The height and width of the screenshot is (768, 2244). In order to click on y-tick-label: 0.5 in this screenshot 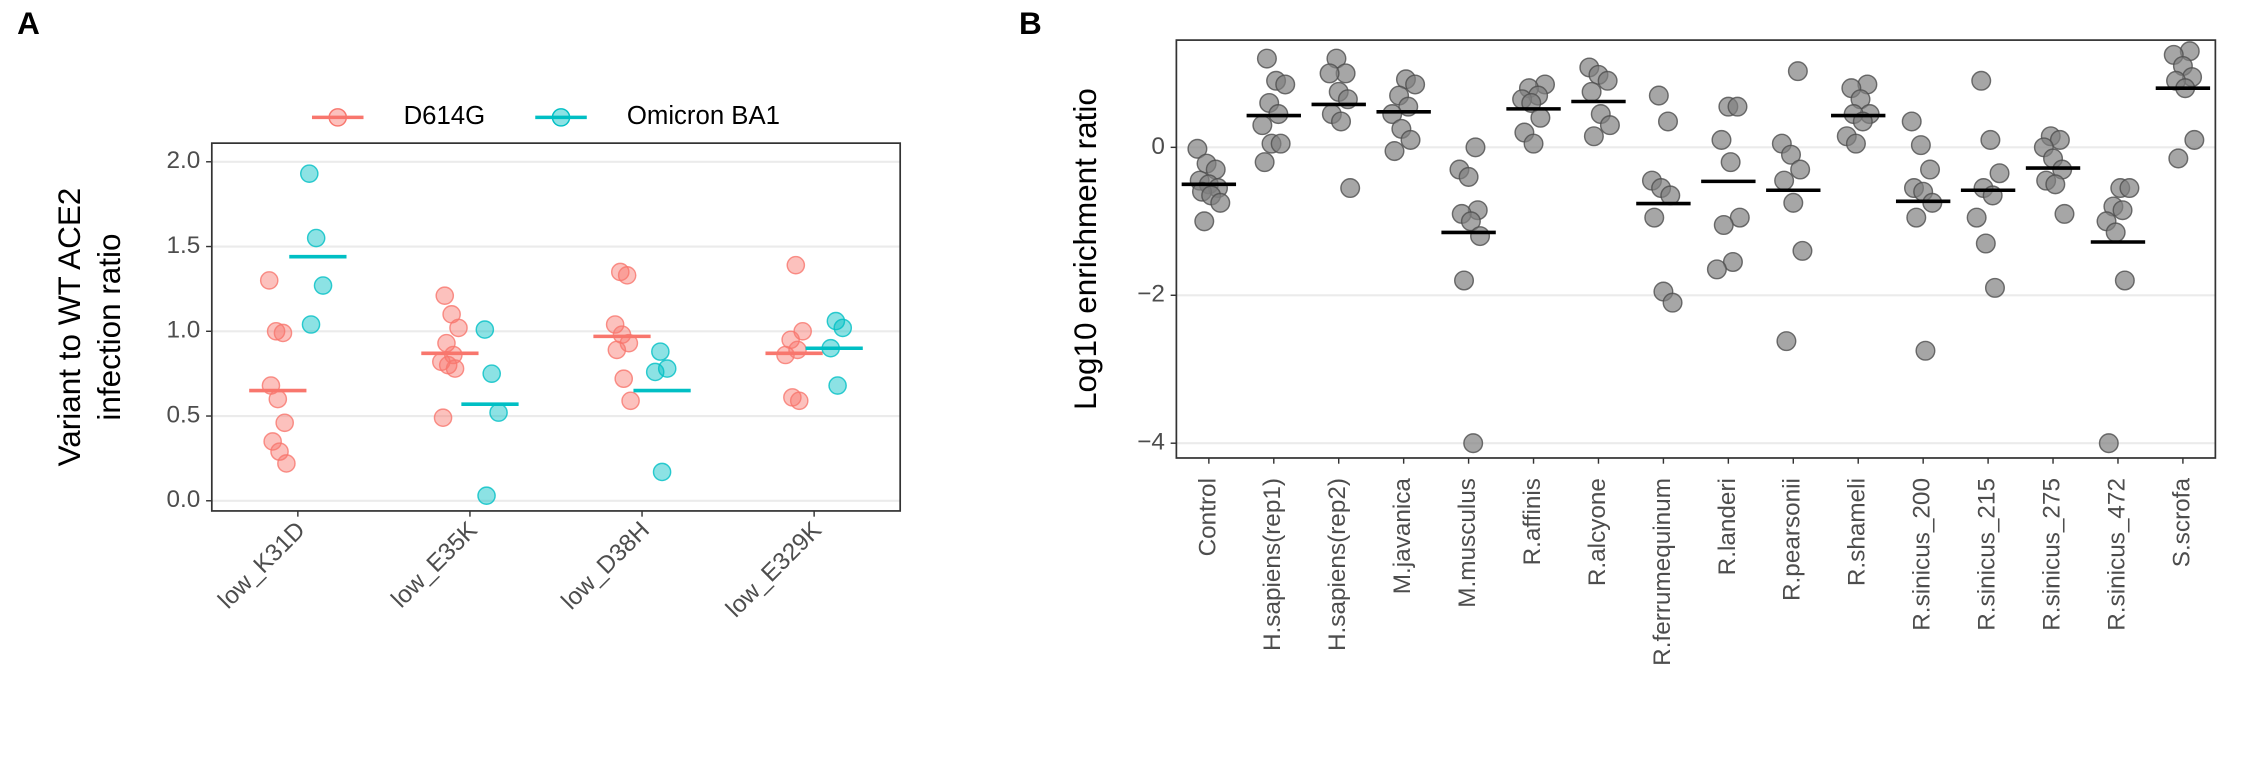, I will do `click(184, 414)`.